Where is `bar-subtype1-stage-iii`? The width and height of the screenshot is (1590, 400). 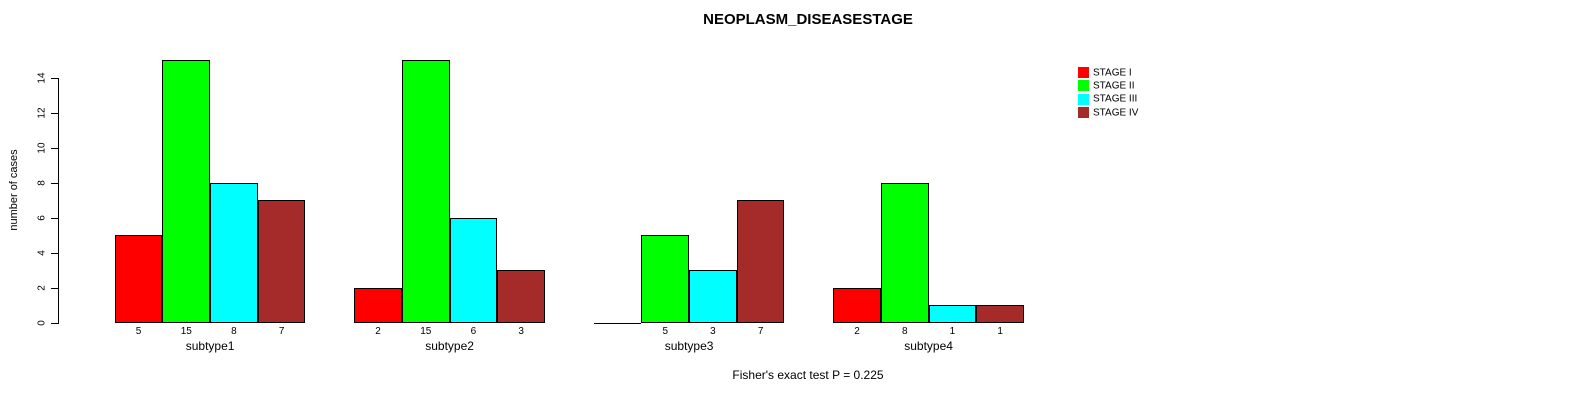 bar-subtype1-stage-iii is located at coordinates (234, 252).